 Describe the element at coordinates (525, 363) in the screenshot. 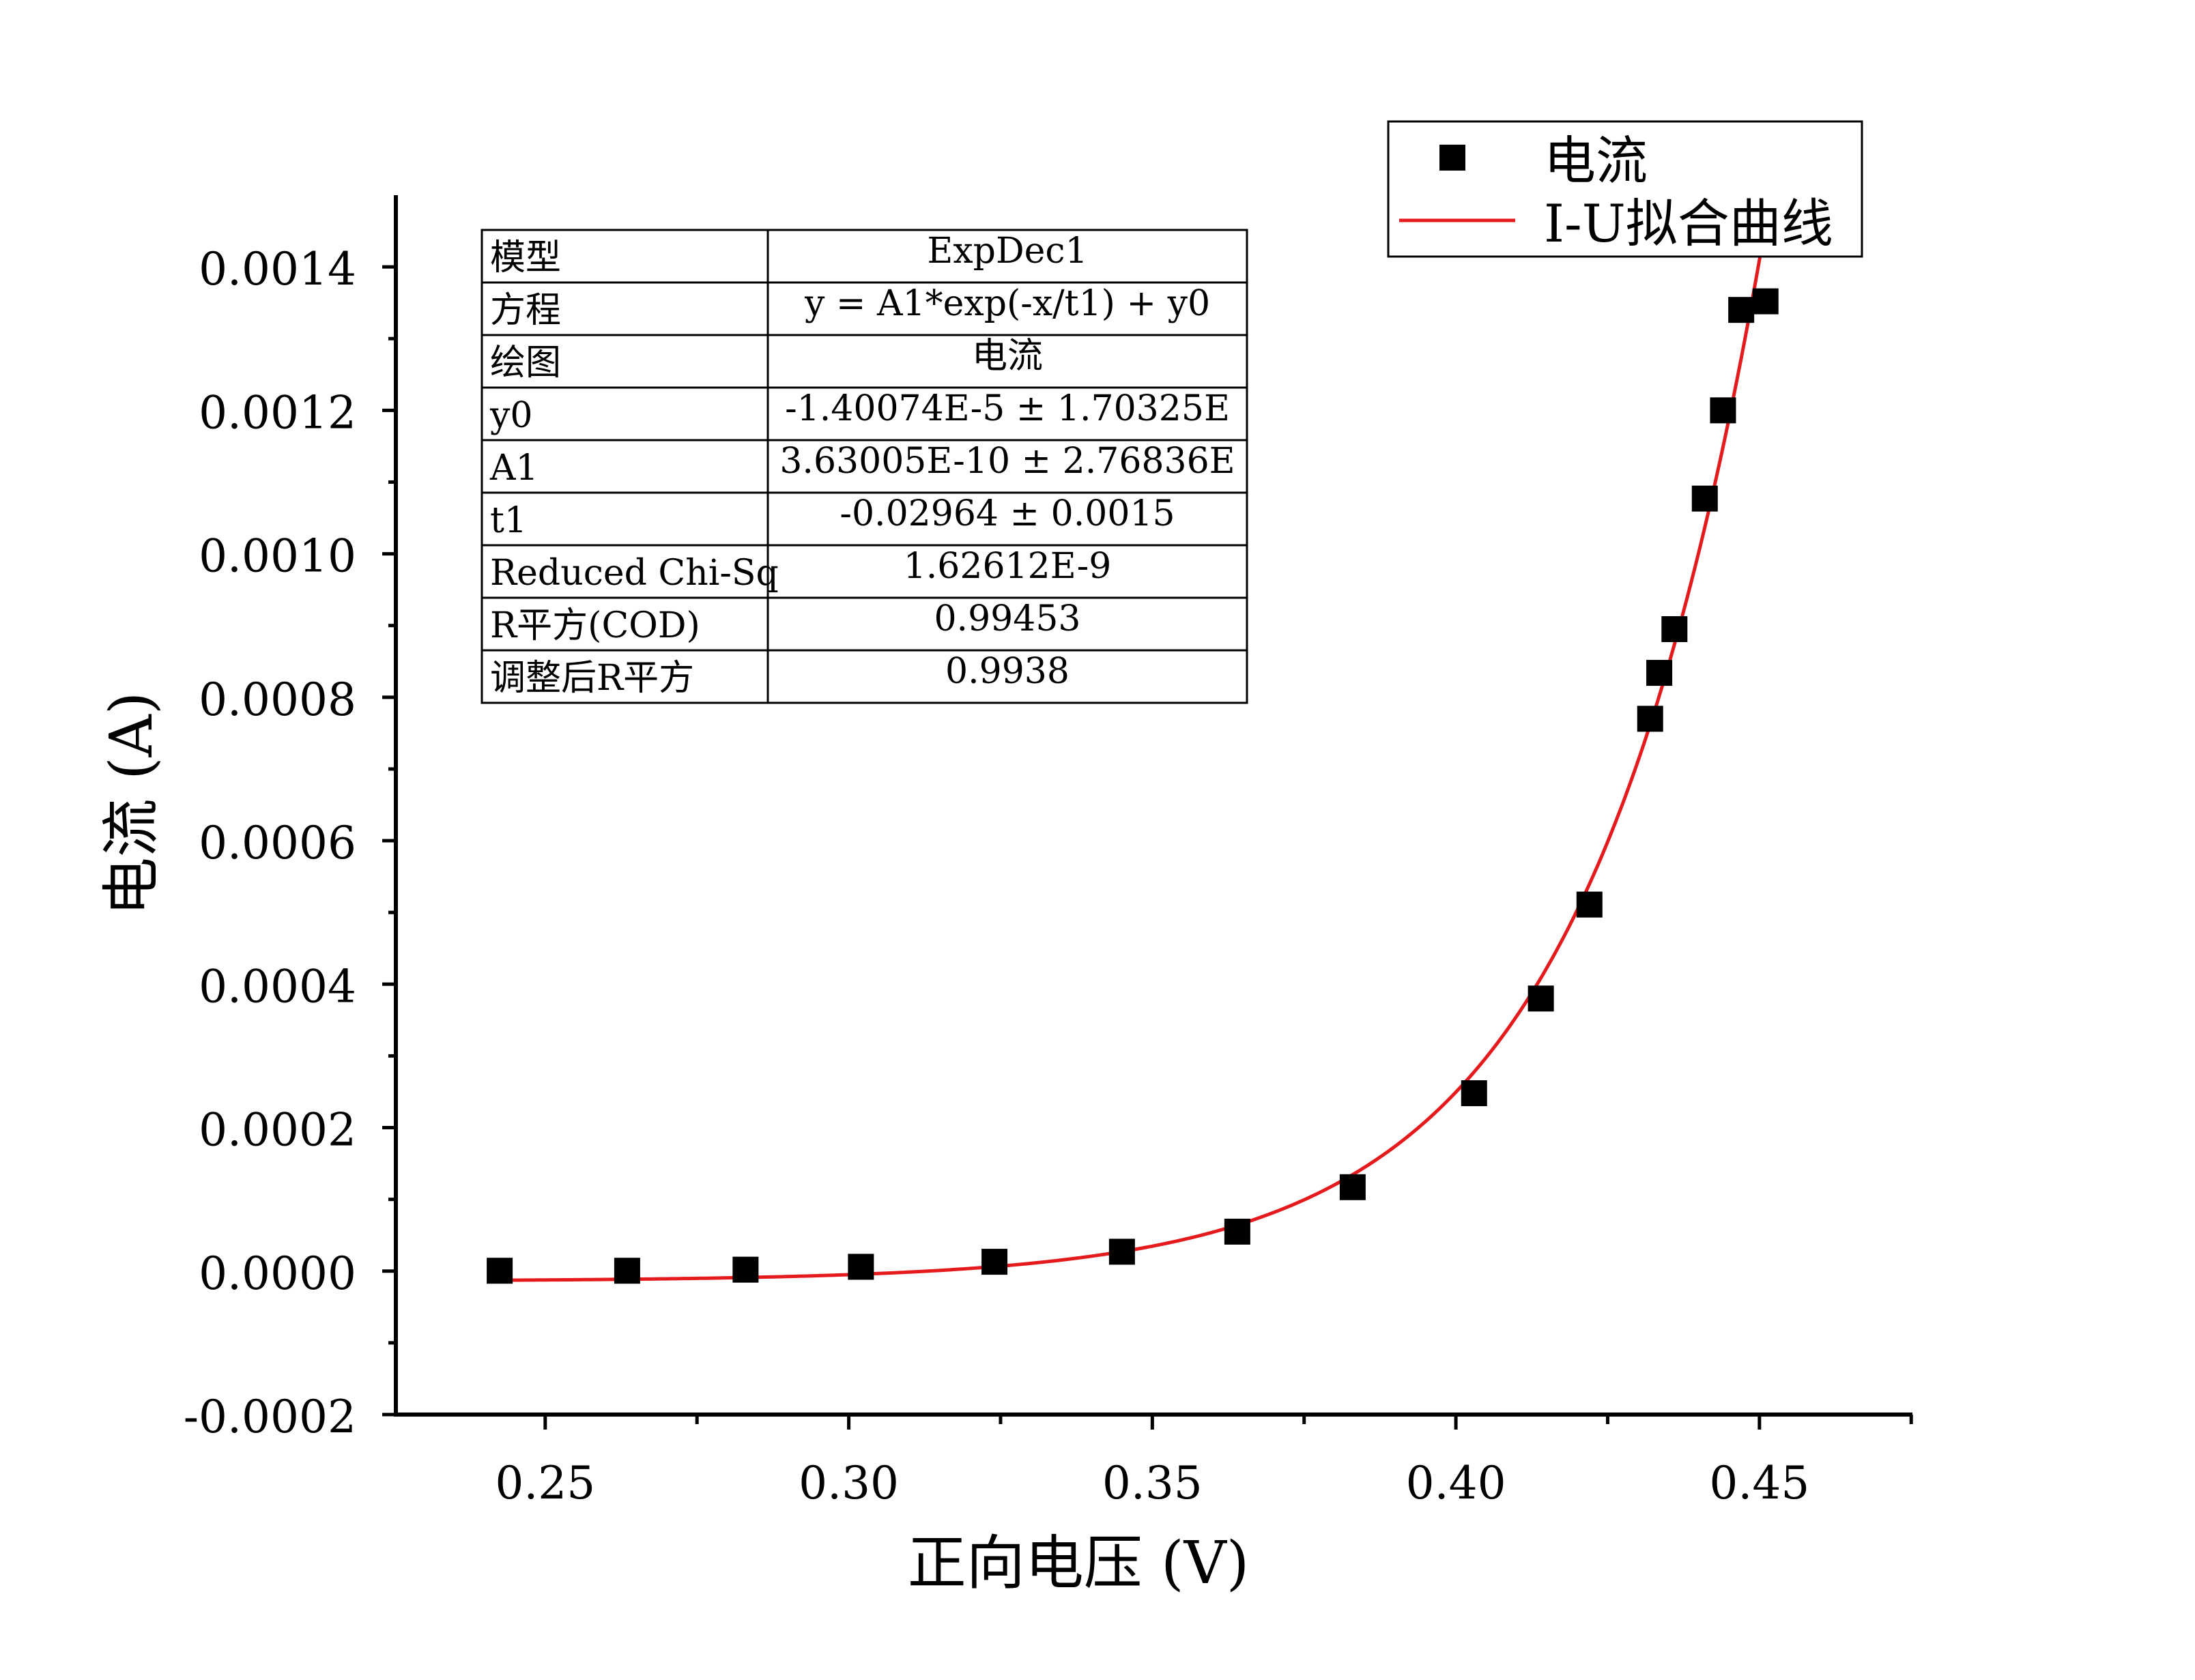

I see `fit-table-key: 绘图` at that location.